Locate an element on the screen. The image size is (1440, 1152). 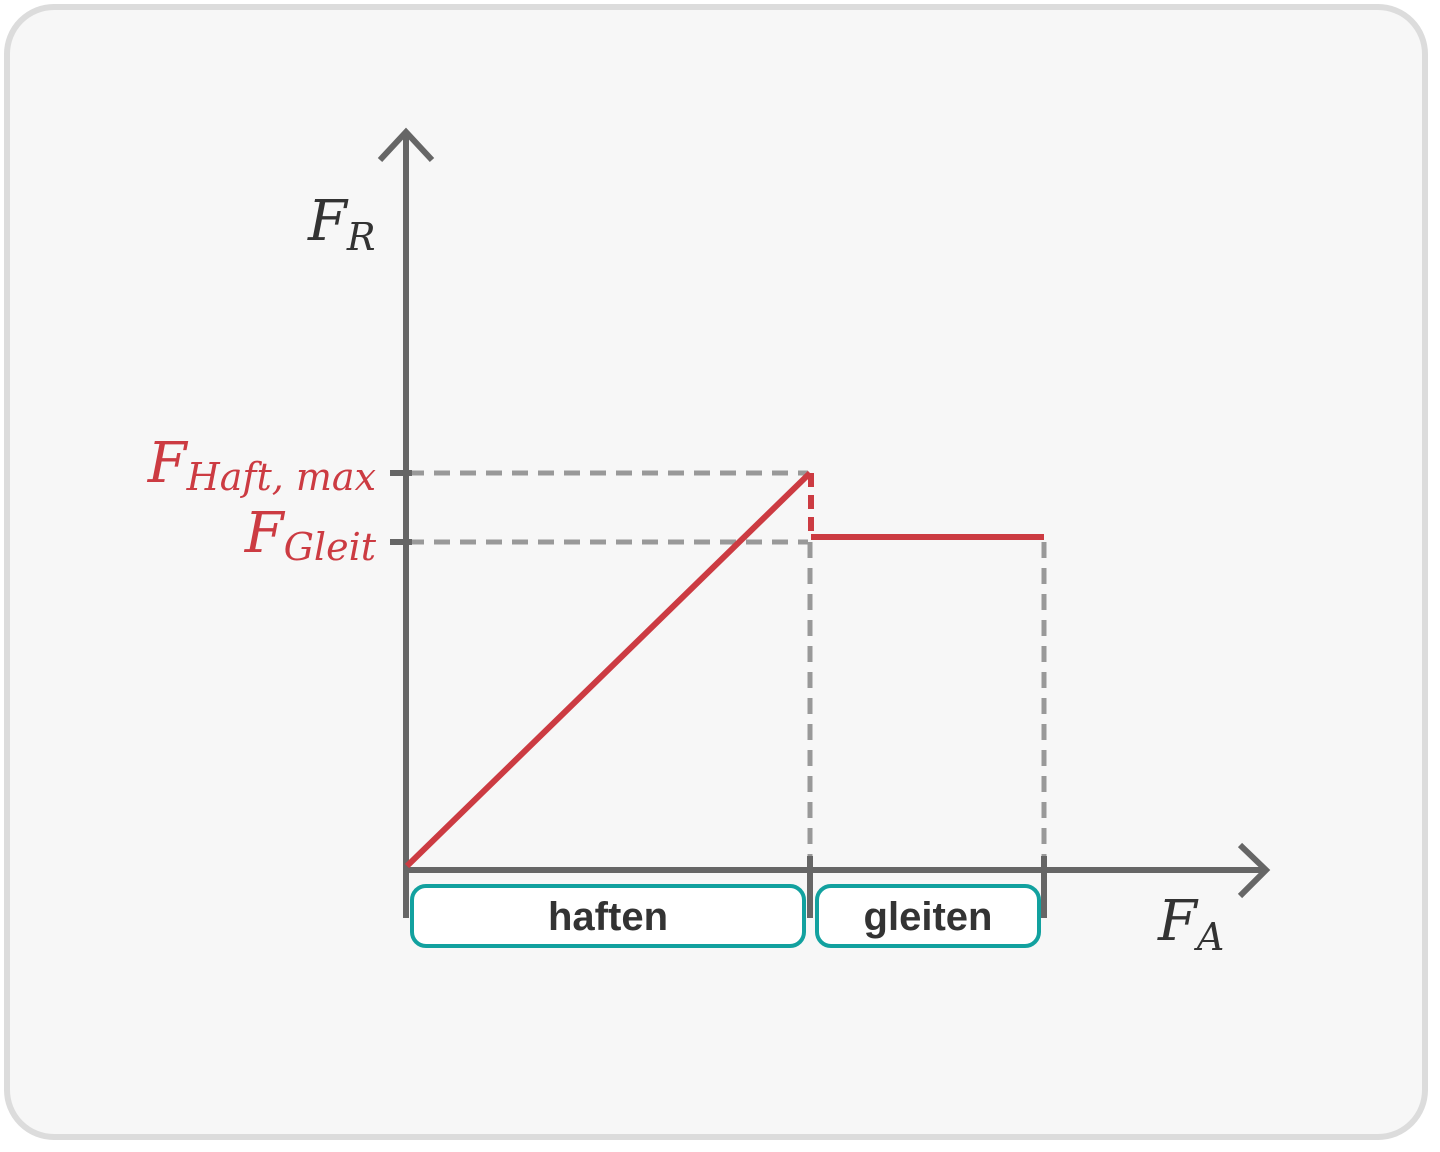
region-label-gleiten: gleiten is located at coordinates (928, 917).